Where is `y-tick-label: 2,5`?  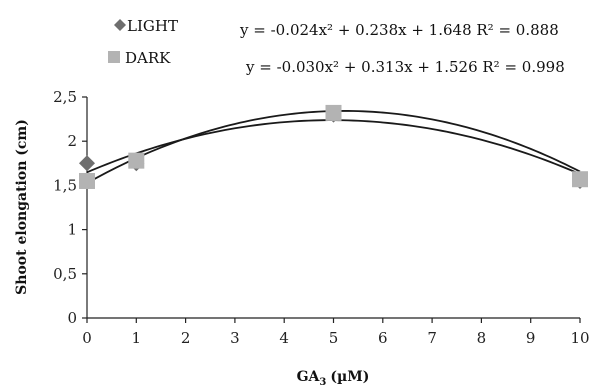
y-tick-label: 2,5 is located at coordinates (65, 97).